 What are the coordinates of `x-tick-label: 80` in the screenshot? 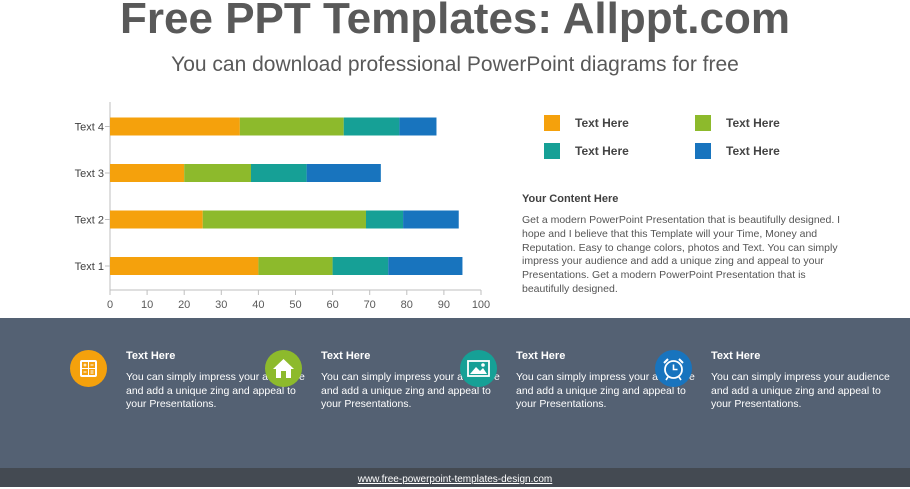 It's located at (407, 305).